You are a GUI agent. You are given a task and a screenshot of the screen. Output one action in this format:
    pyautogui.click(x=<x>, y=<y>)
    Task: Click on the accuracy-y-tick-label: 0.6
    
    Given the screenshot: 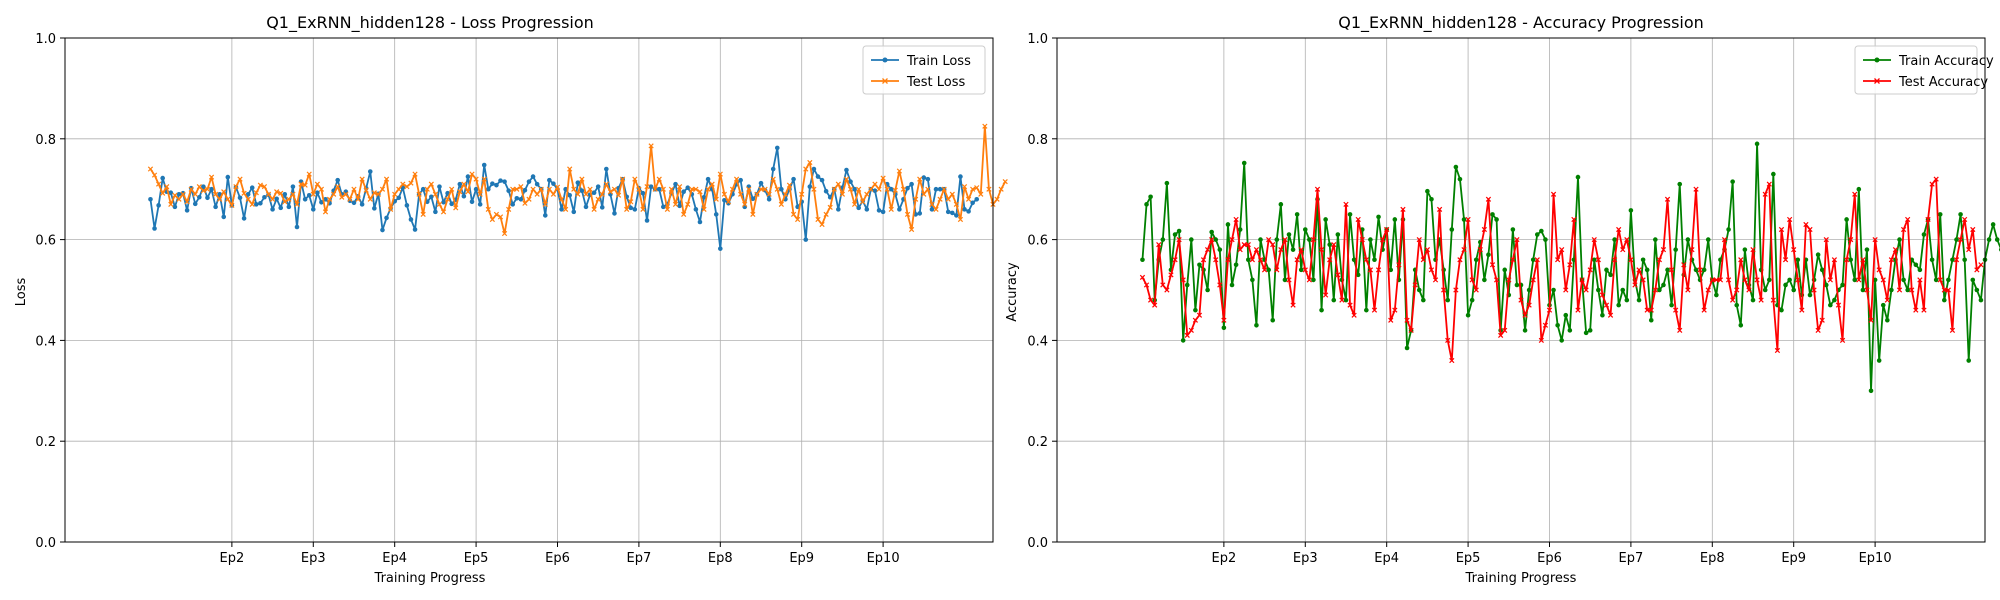 What is the action you would take?
    pyautogui.click(x=1037, y=241)
    